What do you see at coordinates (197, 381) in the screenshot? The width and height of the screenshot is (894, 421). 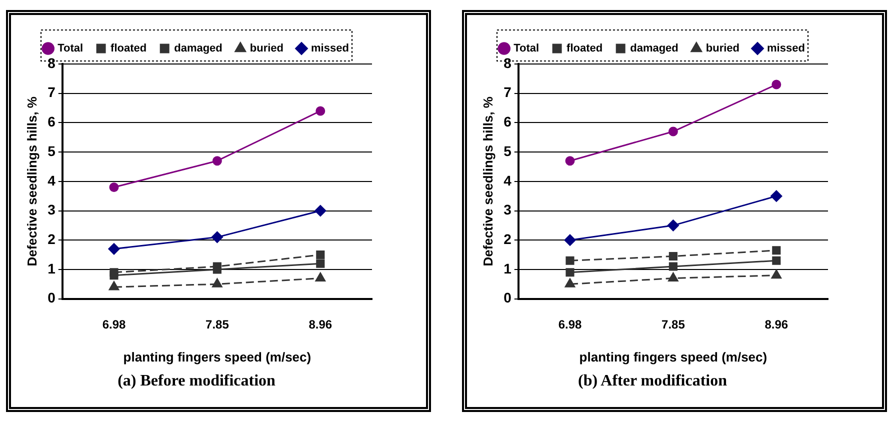 I see `text: (a) Before modification` at bounding box center [197, 381].